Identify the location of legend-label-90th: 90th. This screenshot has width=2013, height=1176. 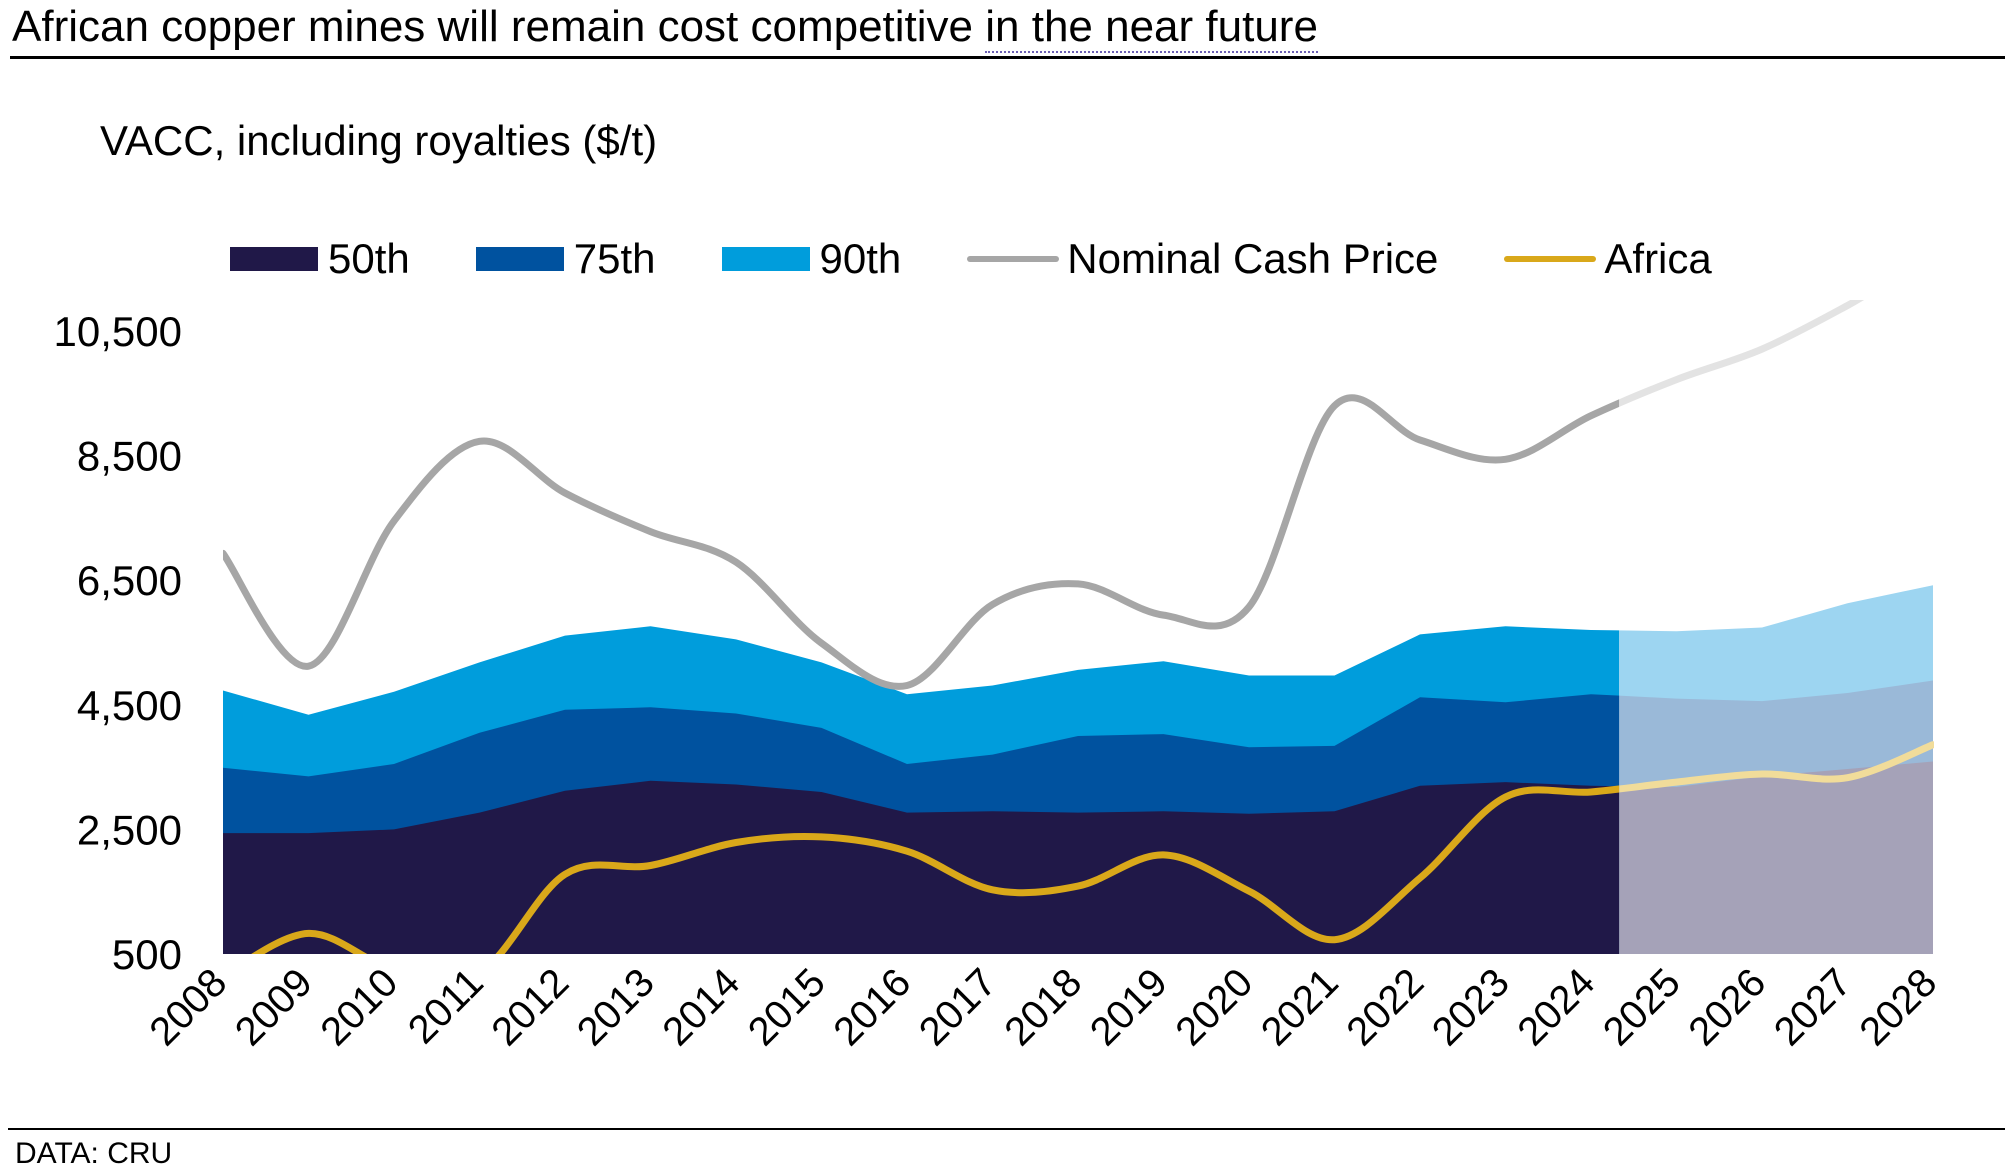
(860, 258).